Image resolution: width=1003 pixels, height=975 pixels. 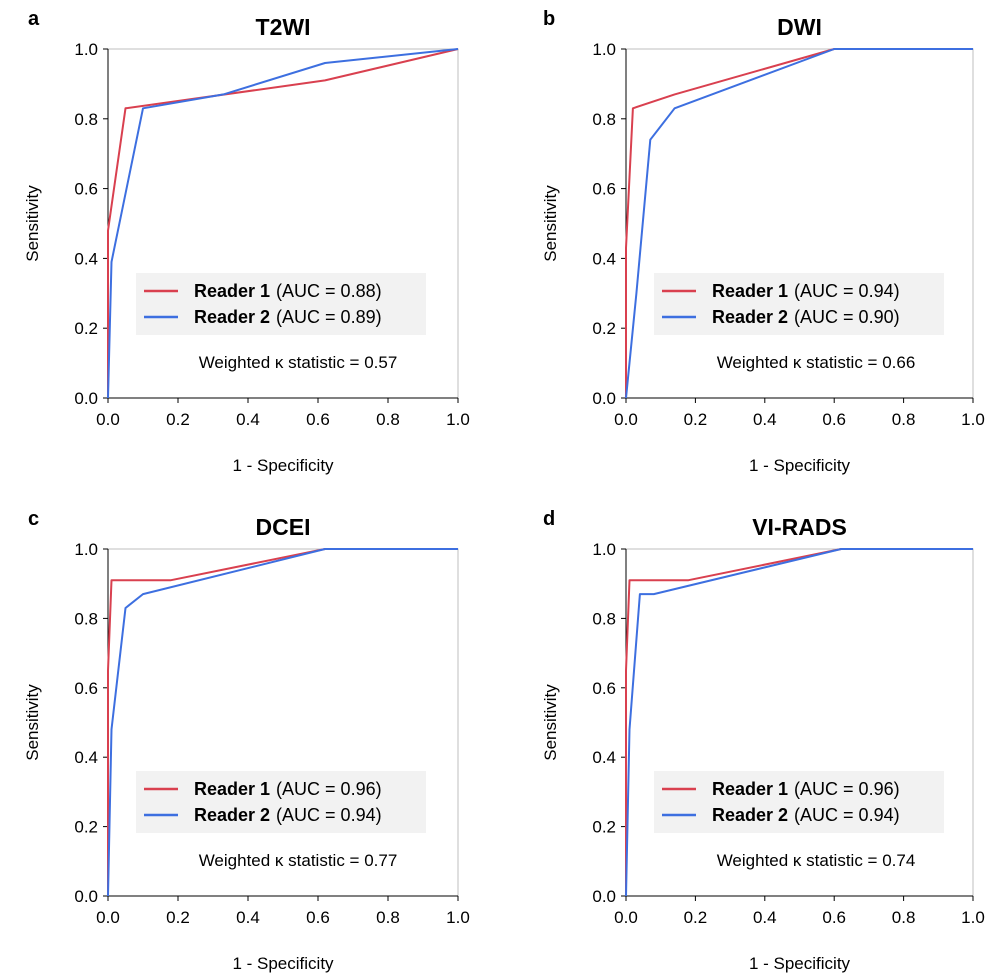 What do you see at coordinates (549, 519) in the screenshot?
I see `panel-letter: d` at bounding box center [549, 519].